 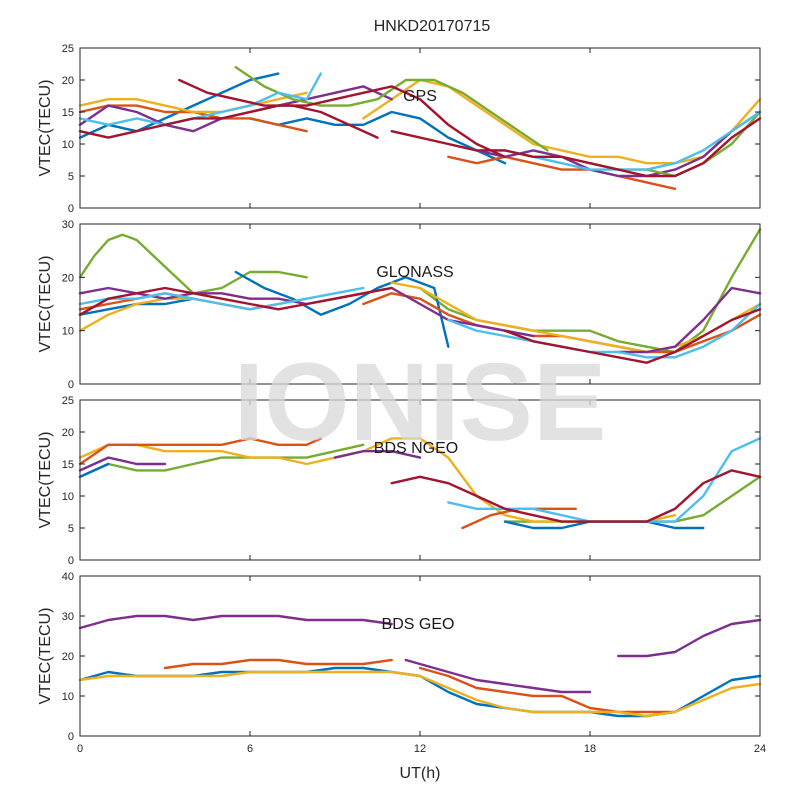 What do you see at coordinates (80, 749) in the screenshot?
I see `x-tick-label: 0` at bounding box center [80, 749].